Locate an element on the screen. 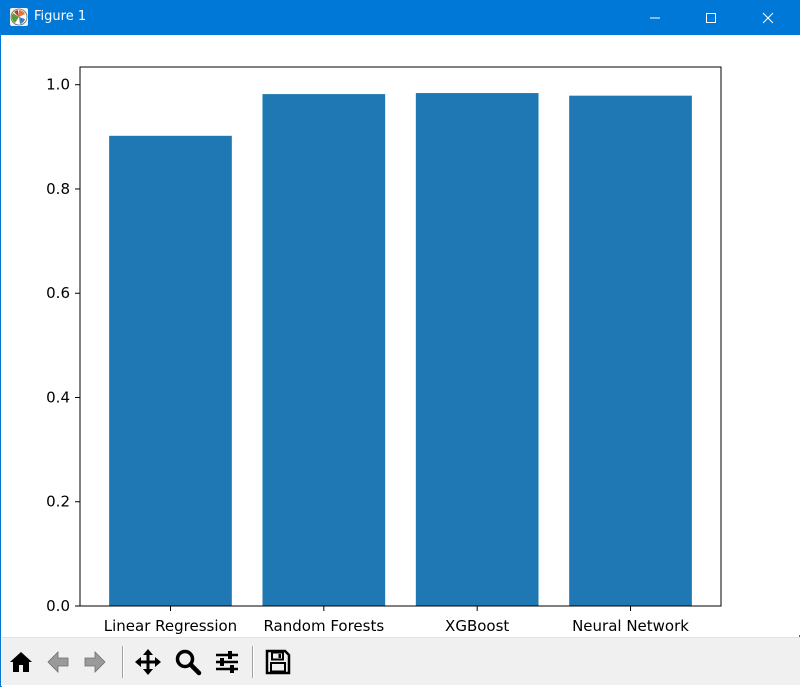  x-tick-label: Neural Network is located at coordinates (630, 626).